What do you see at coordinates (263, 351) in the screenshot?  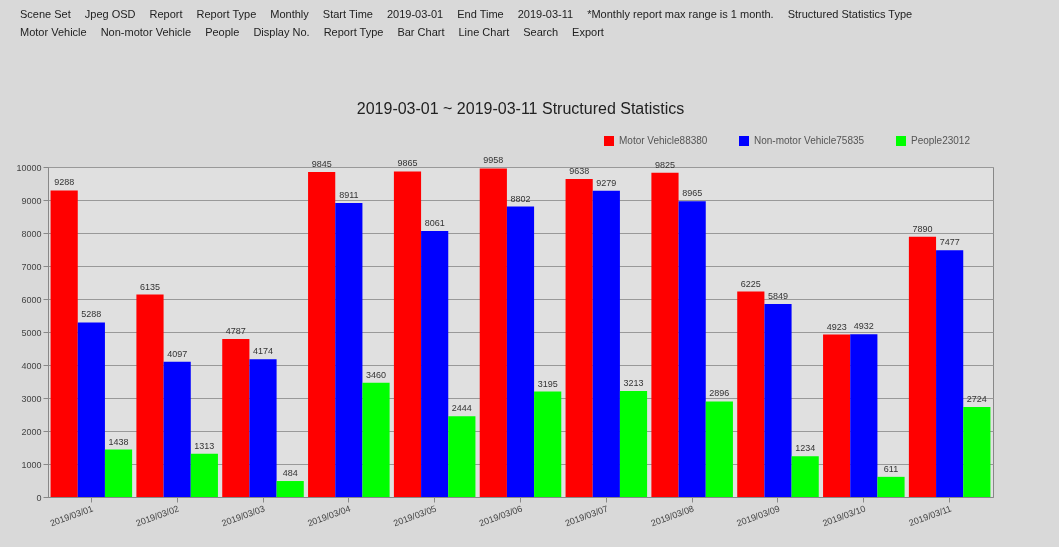 I see `data-label: 4174` at bounding box center [263, 351].